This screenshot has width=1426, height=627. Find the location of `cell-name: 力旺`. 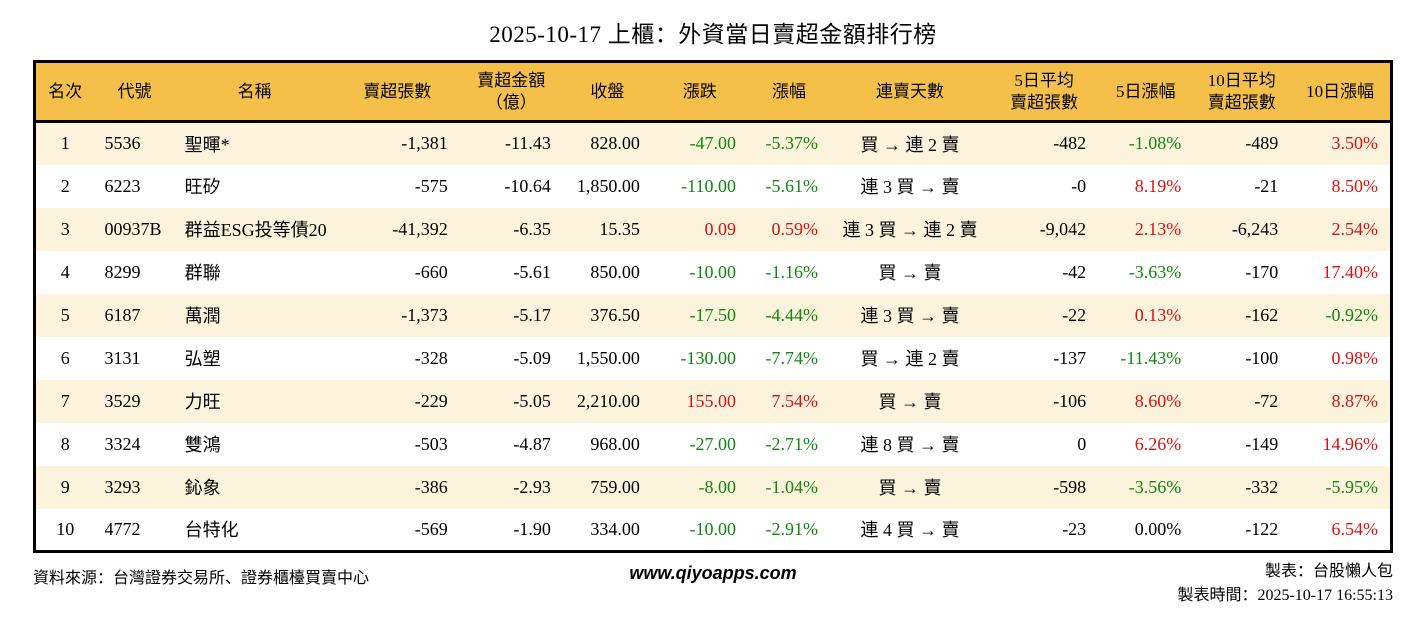

cell-name: 力旺 is located at coordinates (202, 402).